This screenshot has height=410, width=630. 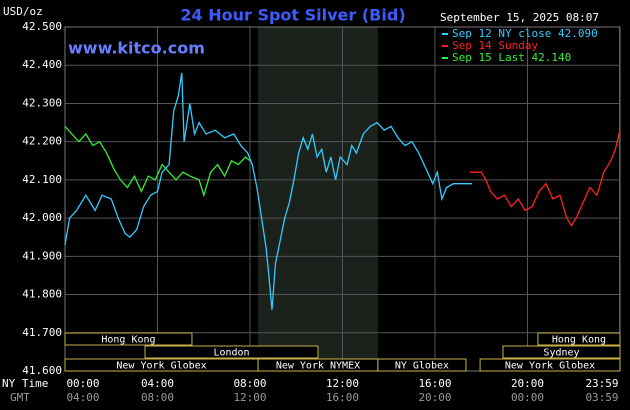 I want to click on site-label: www.kitco.com, so click(x=136, y=48).